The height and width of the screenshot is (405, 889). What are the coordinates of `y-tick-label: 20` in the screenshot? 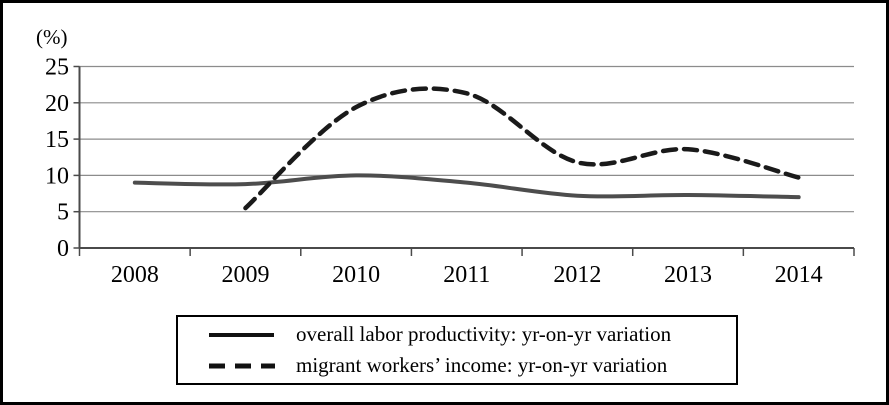 It's located at (57, 104).